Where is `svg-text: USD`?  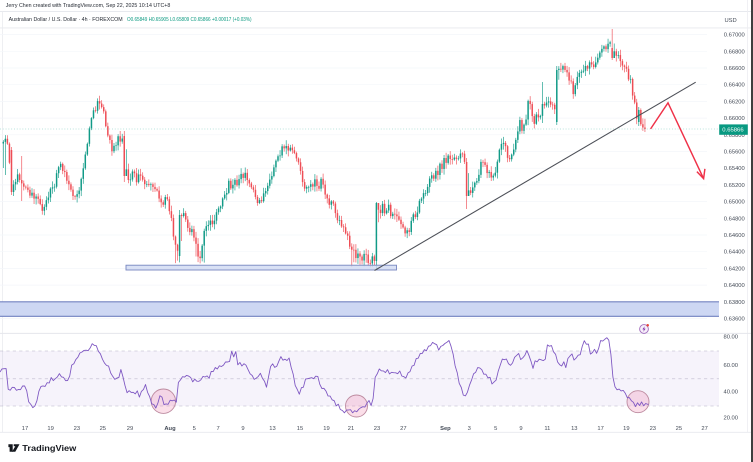
svg-text: USD is located at coordinates (731, 21).